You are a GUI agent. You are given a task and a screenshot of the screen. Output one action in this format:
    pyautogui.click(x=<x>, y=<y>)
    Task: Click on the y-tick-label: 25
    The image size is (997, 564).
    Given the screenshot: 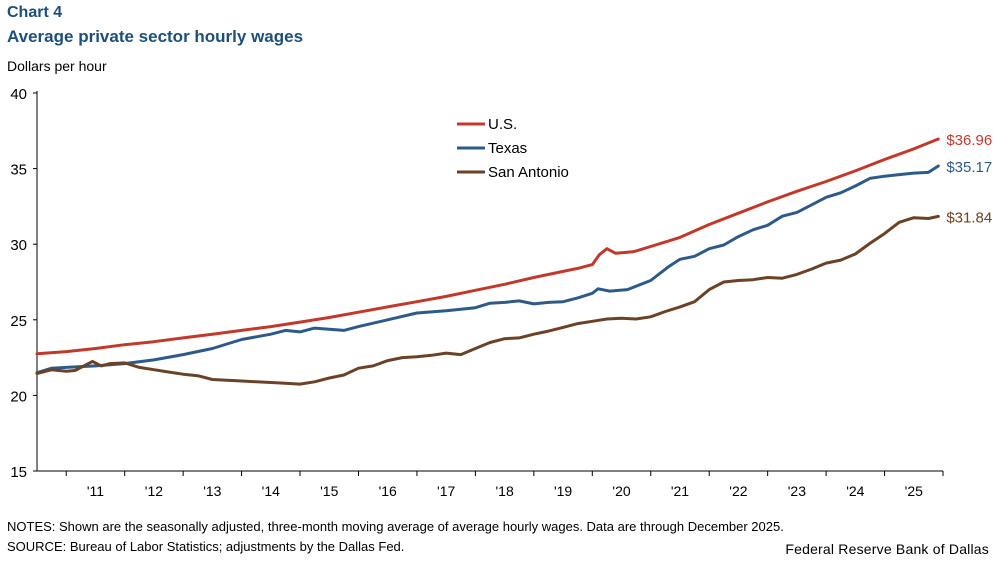 What is the action you would take?
    pyautogui.click(x=18, y=321)
    